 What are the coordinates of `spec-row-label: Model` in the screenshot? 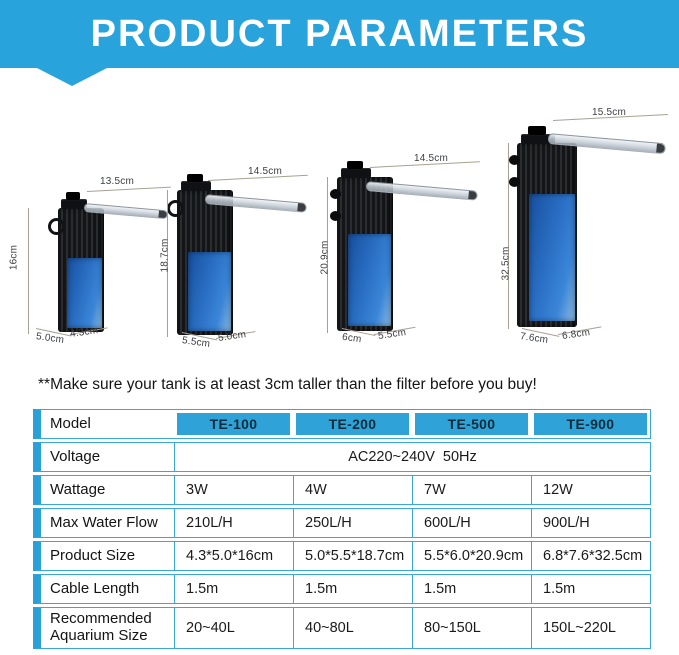 It's located at (70, 423).